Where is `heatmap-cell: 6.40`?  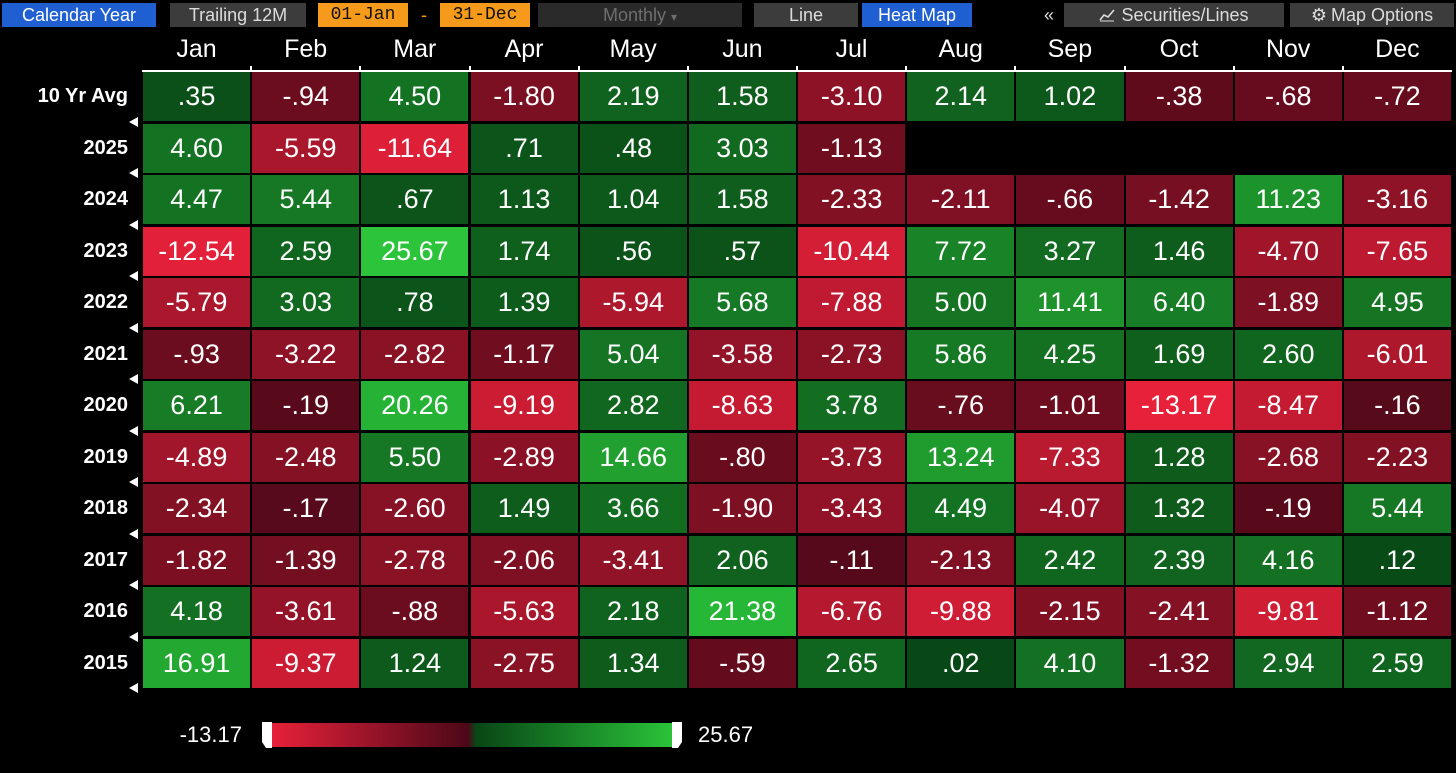 heatmap-cell: 6.40 is located at coordinates (1179, 302).